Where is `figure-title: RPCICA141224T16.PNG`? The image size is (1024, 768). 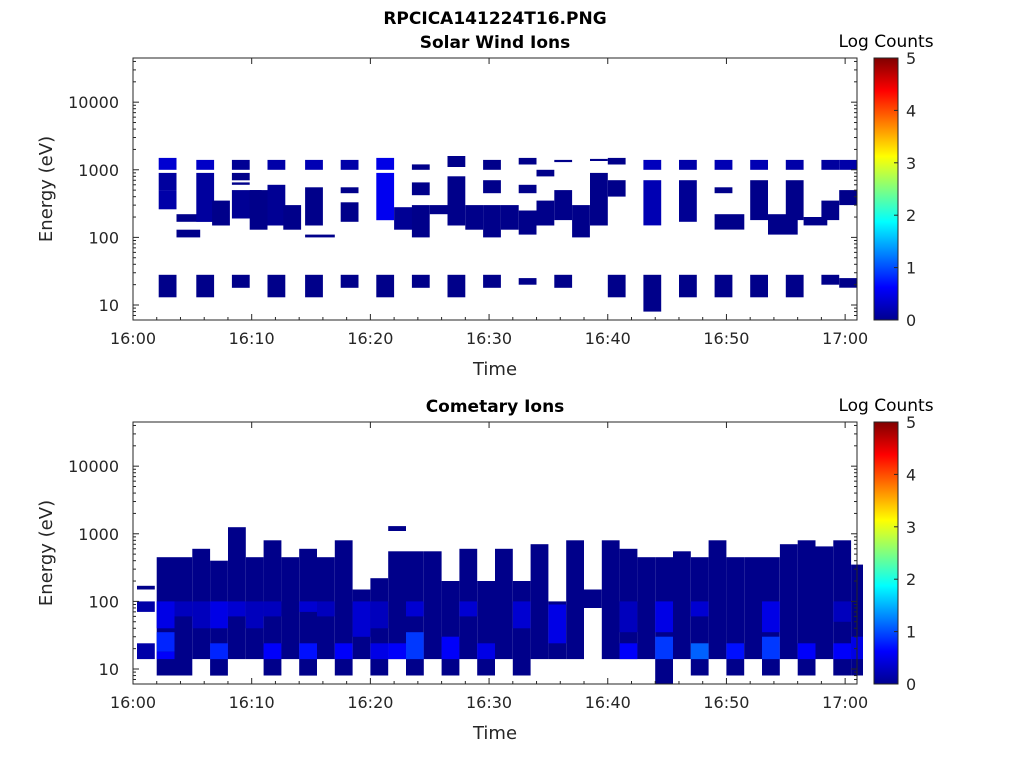
figure-title: RPCICA141224T16.PNG is located at coordinates (494, 19).